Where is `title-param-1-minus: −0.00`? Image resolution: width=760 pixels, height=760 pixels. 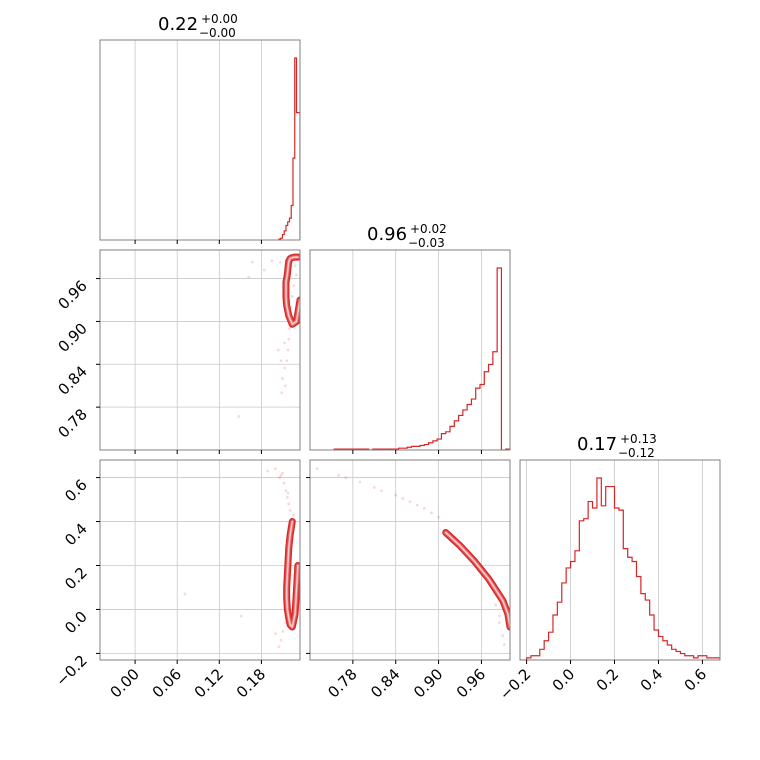
title-param-1-minus: −0.00 is located at coordinates (217, 33).